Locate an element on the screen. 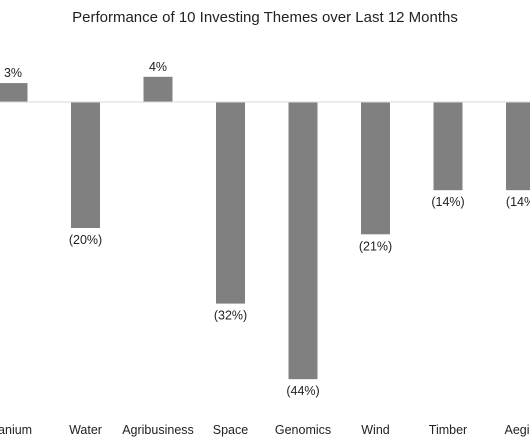  category-label-timber: Timber is located at coordinates (448, 430).